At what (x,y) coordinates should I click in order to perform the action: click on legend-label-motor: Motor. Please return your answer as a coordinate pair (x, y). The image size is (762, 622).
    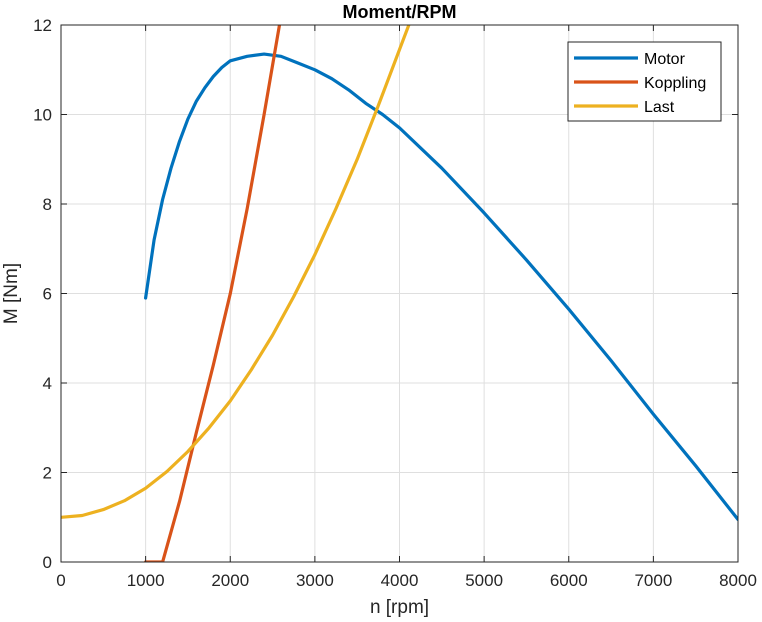
    Looking at the image, I should click on (665, 59).